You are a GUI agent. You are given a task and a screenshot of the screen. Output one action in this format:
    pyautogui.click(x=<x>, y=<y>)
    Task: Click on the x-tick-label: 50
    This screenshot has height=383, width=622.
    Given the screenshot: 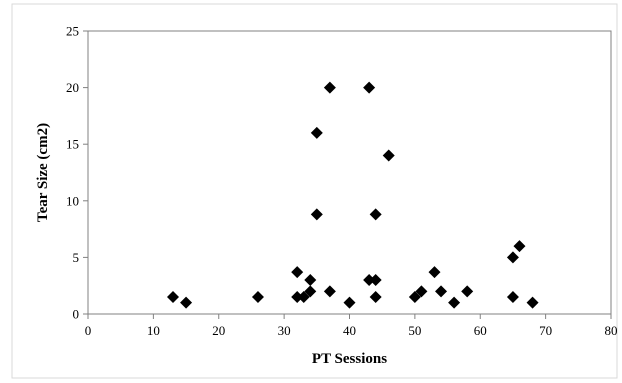 What is the action you would take?
    pyautogui.click(x=414, y=330)
    